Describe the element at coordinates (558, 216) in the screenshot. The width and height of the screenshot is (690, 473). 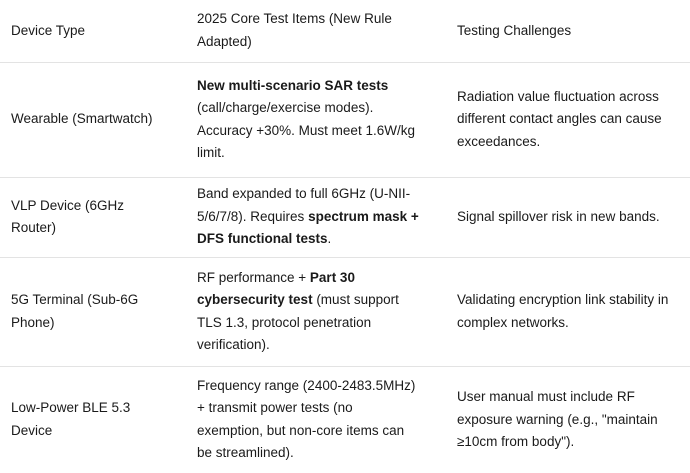
I see `cell-text: Signal spillover risk in new bands.` at that location.